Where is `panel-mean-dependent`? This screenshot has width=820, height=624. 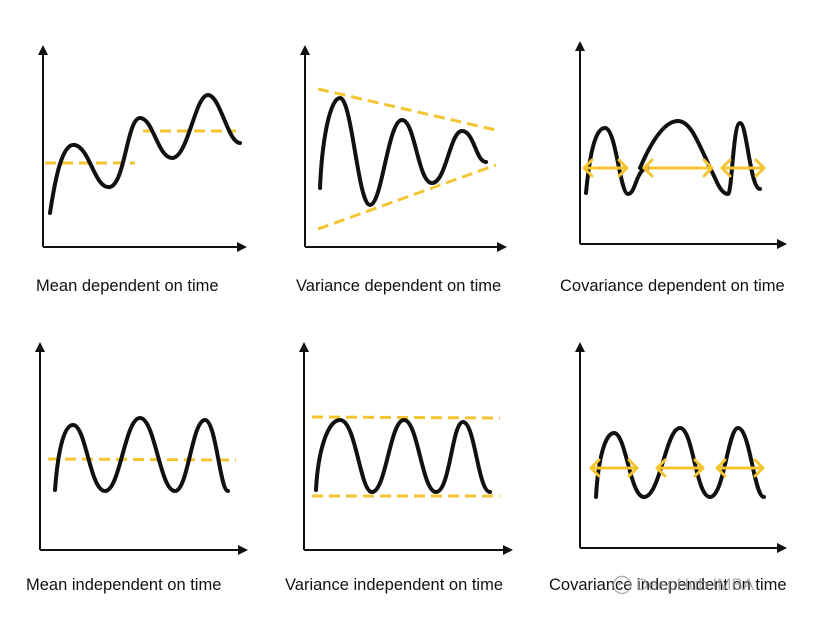 panel-mean-dependent is located at coordinates (142, 148).